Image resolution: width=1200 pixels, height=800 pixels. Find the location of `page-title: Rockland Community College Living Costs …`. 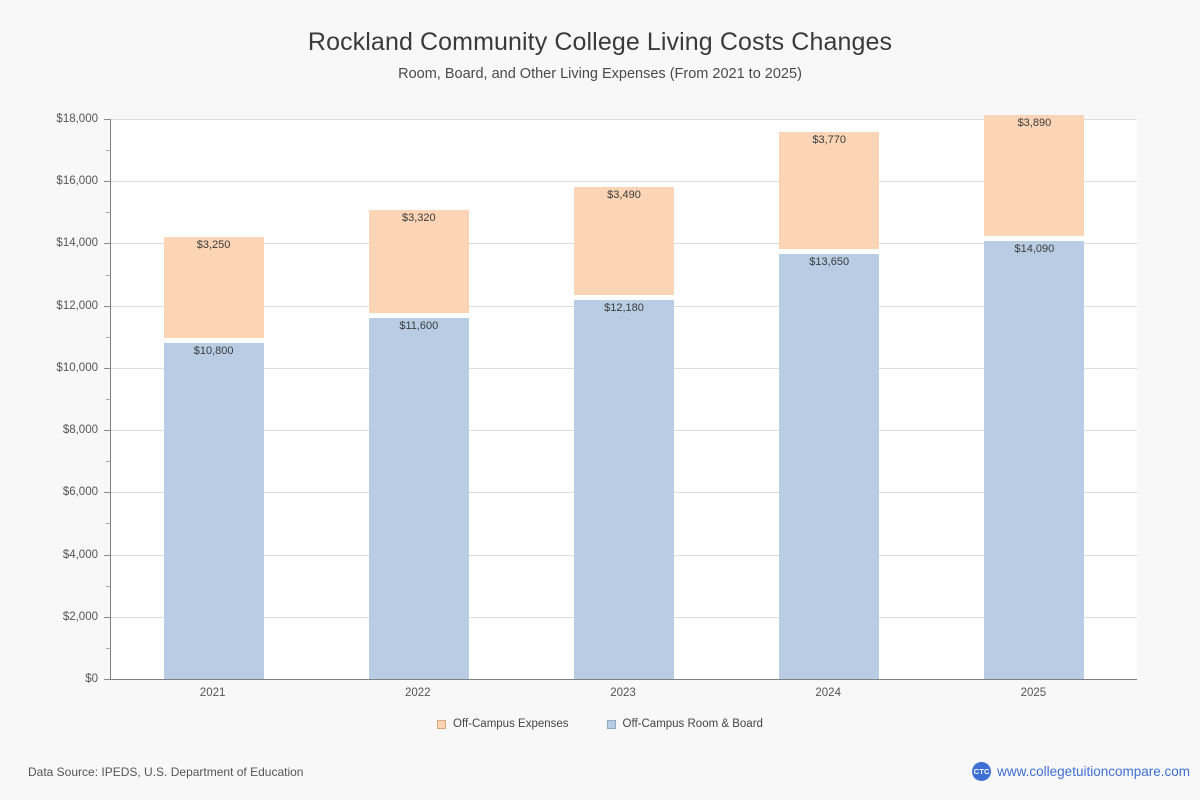

page-title: Rockland Community College Living Costs … is located at coordinates (600, 42).